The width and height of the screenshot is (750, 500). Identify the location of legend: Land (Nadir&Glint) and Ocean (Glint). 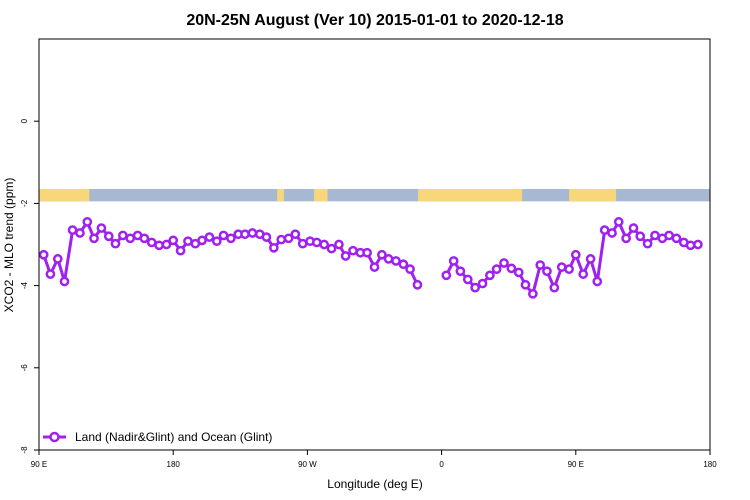
(157, 437).